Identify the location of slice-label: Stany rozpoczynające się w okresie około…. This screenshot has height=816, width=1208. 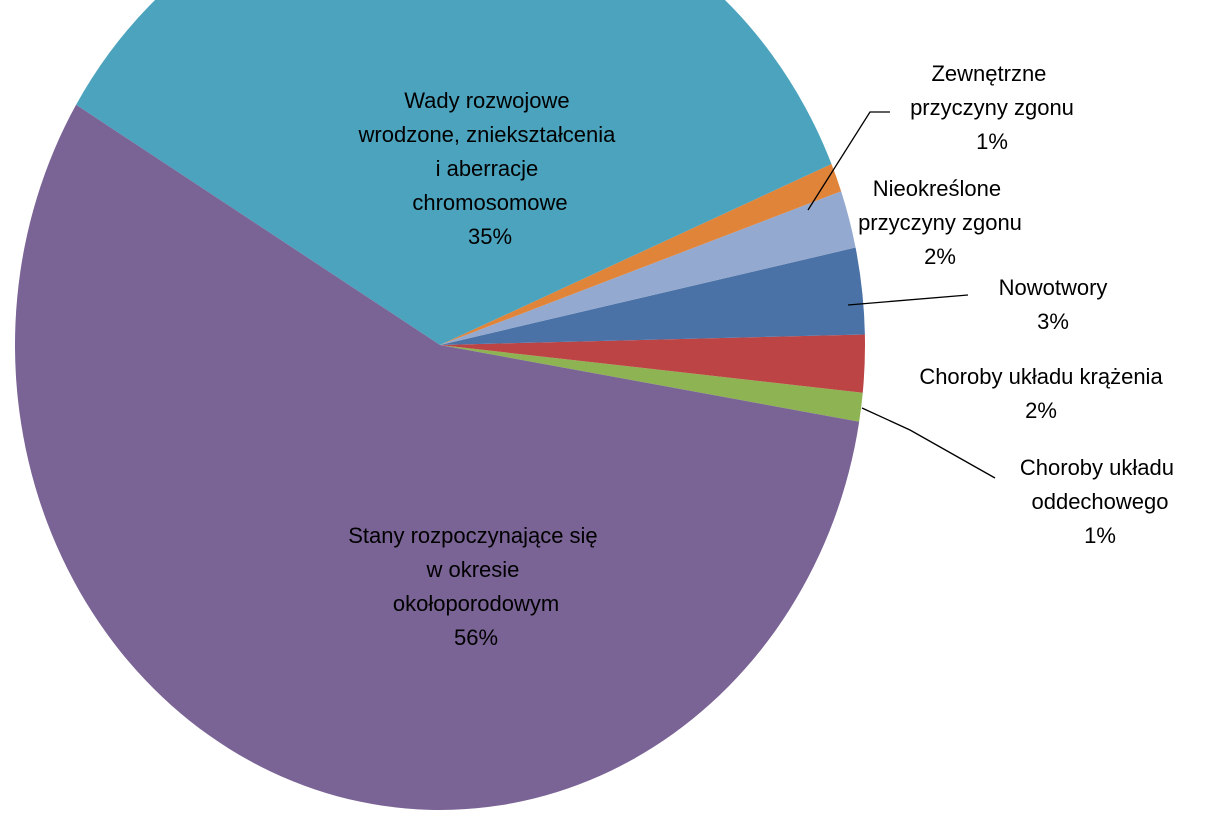
(476, 569).